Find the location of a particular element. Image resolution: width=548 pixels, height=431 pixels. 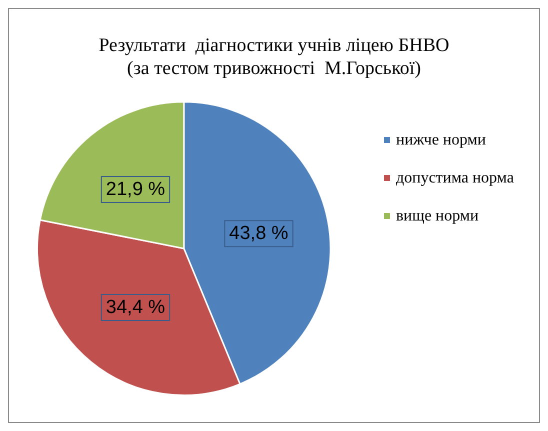

data-label: 43,8 % is located at coordinates (258, 233).